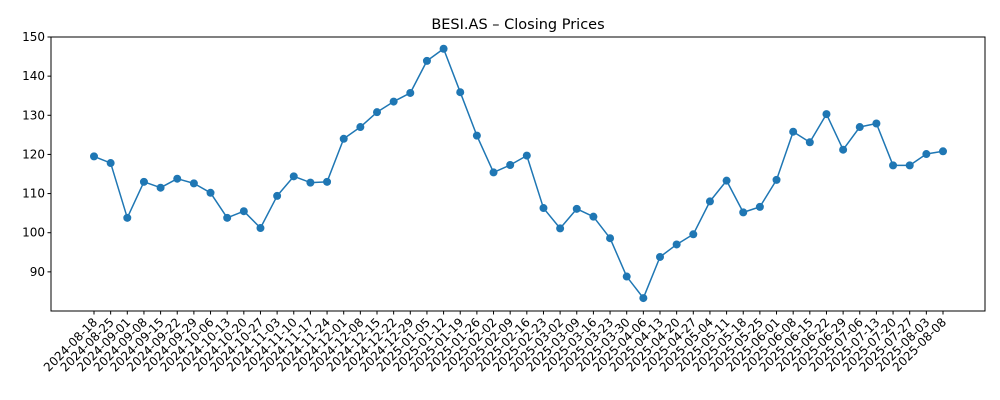  Describe the element at coordinates (37, 272) in the screenshot. I see `y-tick-label: 90` at that location.